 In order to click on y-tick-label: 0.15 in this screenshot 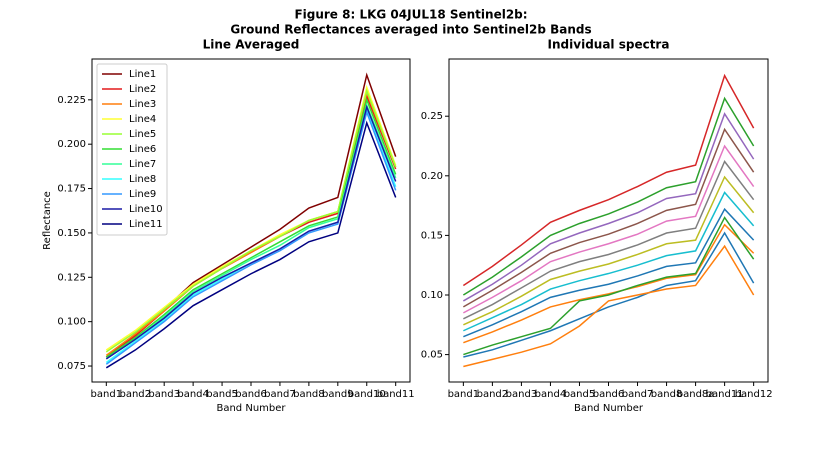, I will do `click(432, 235)`.